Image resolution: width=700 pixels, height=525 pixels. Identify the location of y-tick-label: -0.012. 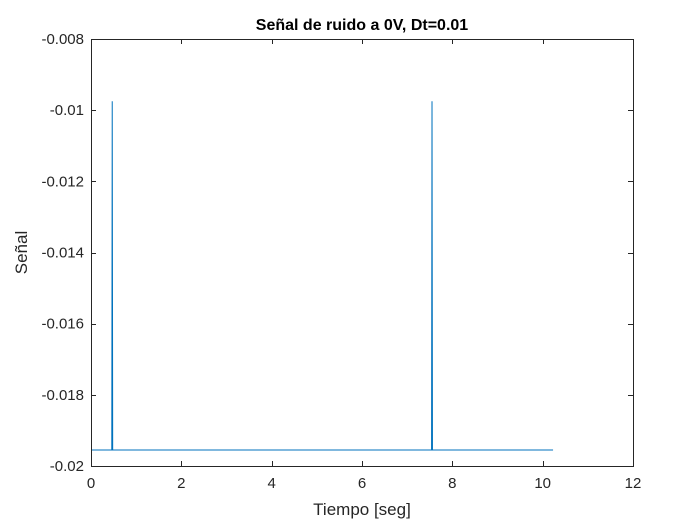
(62, 181).